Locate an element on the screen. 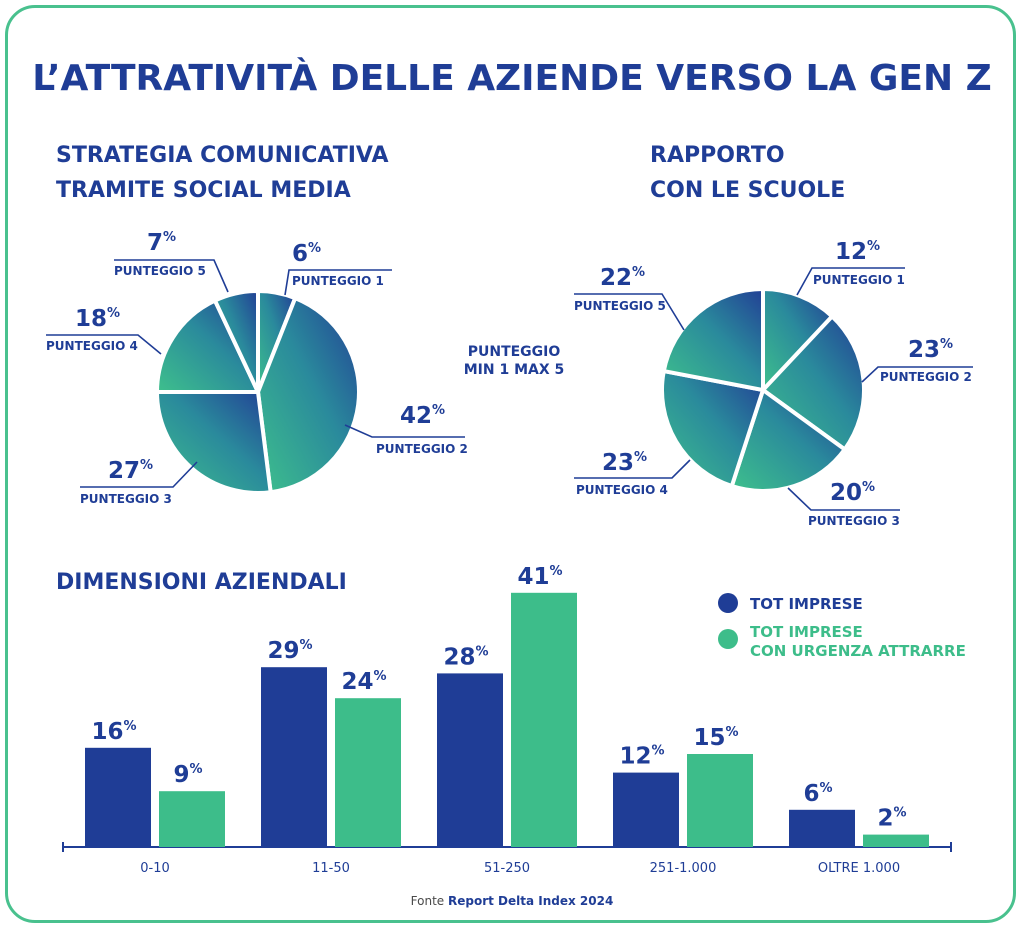 This screenshot has width=1024, height=930. source-note: Fonte Report Delta Index 2024 is located at coordinates (512, 901).